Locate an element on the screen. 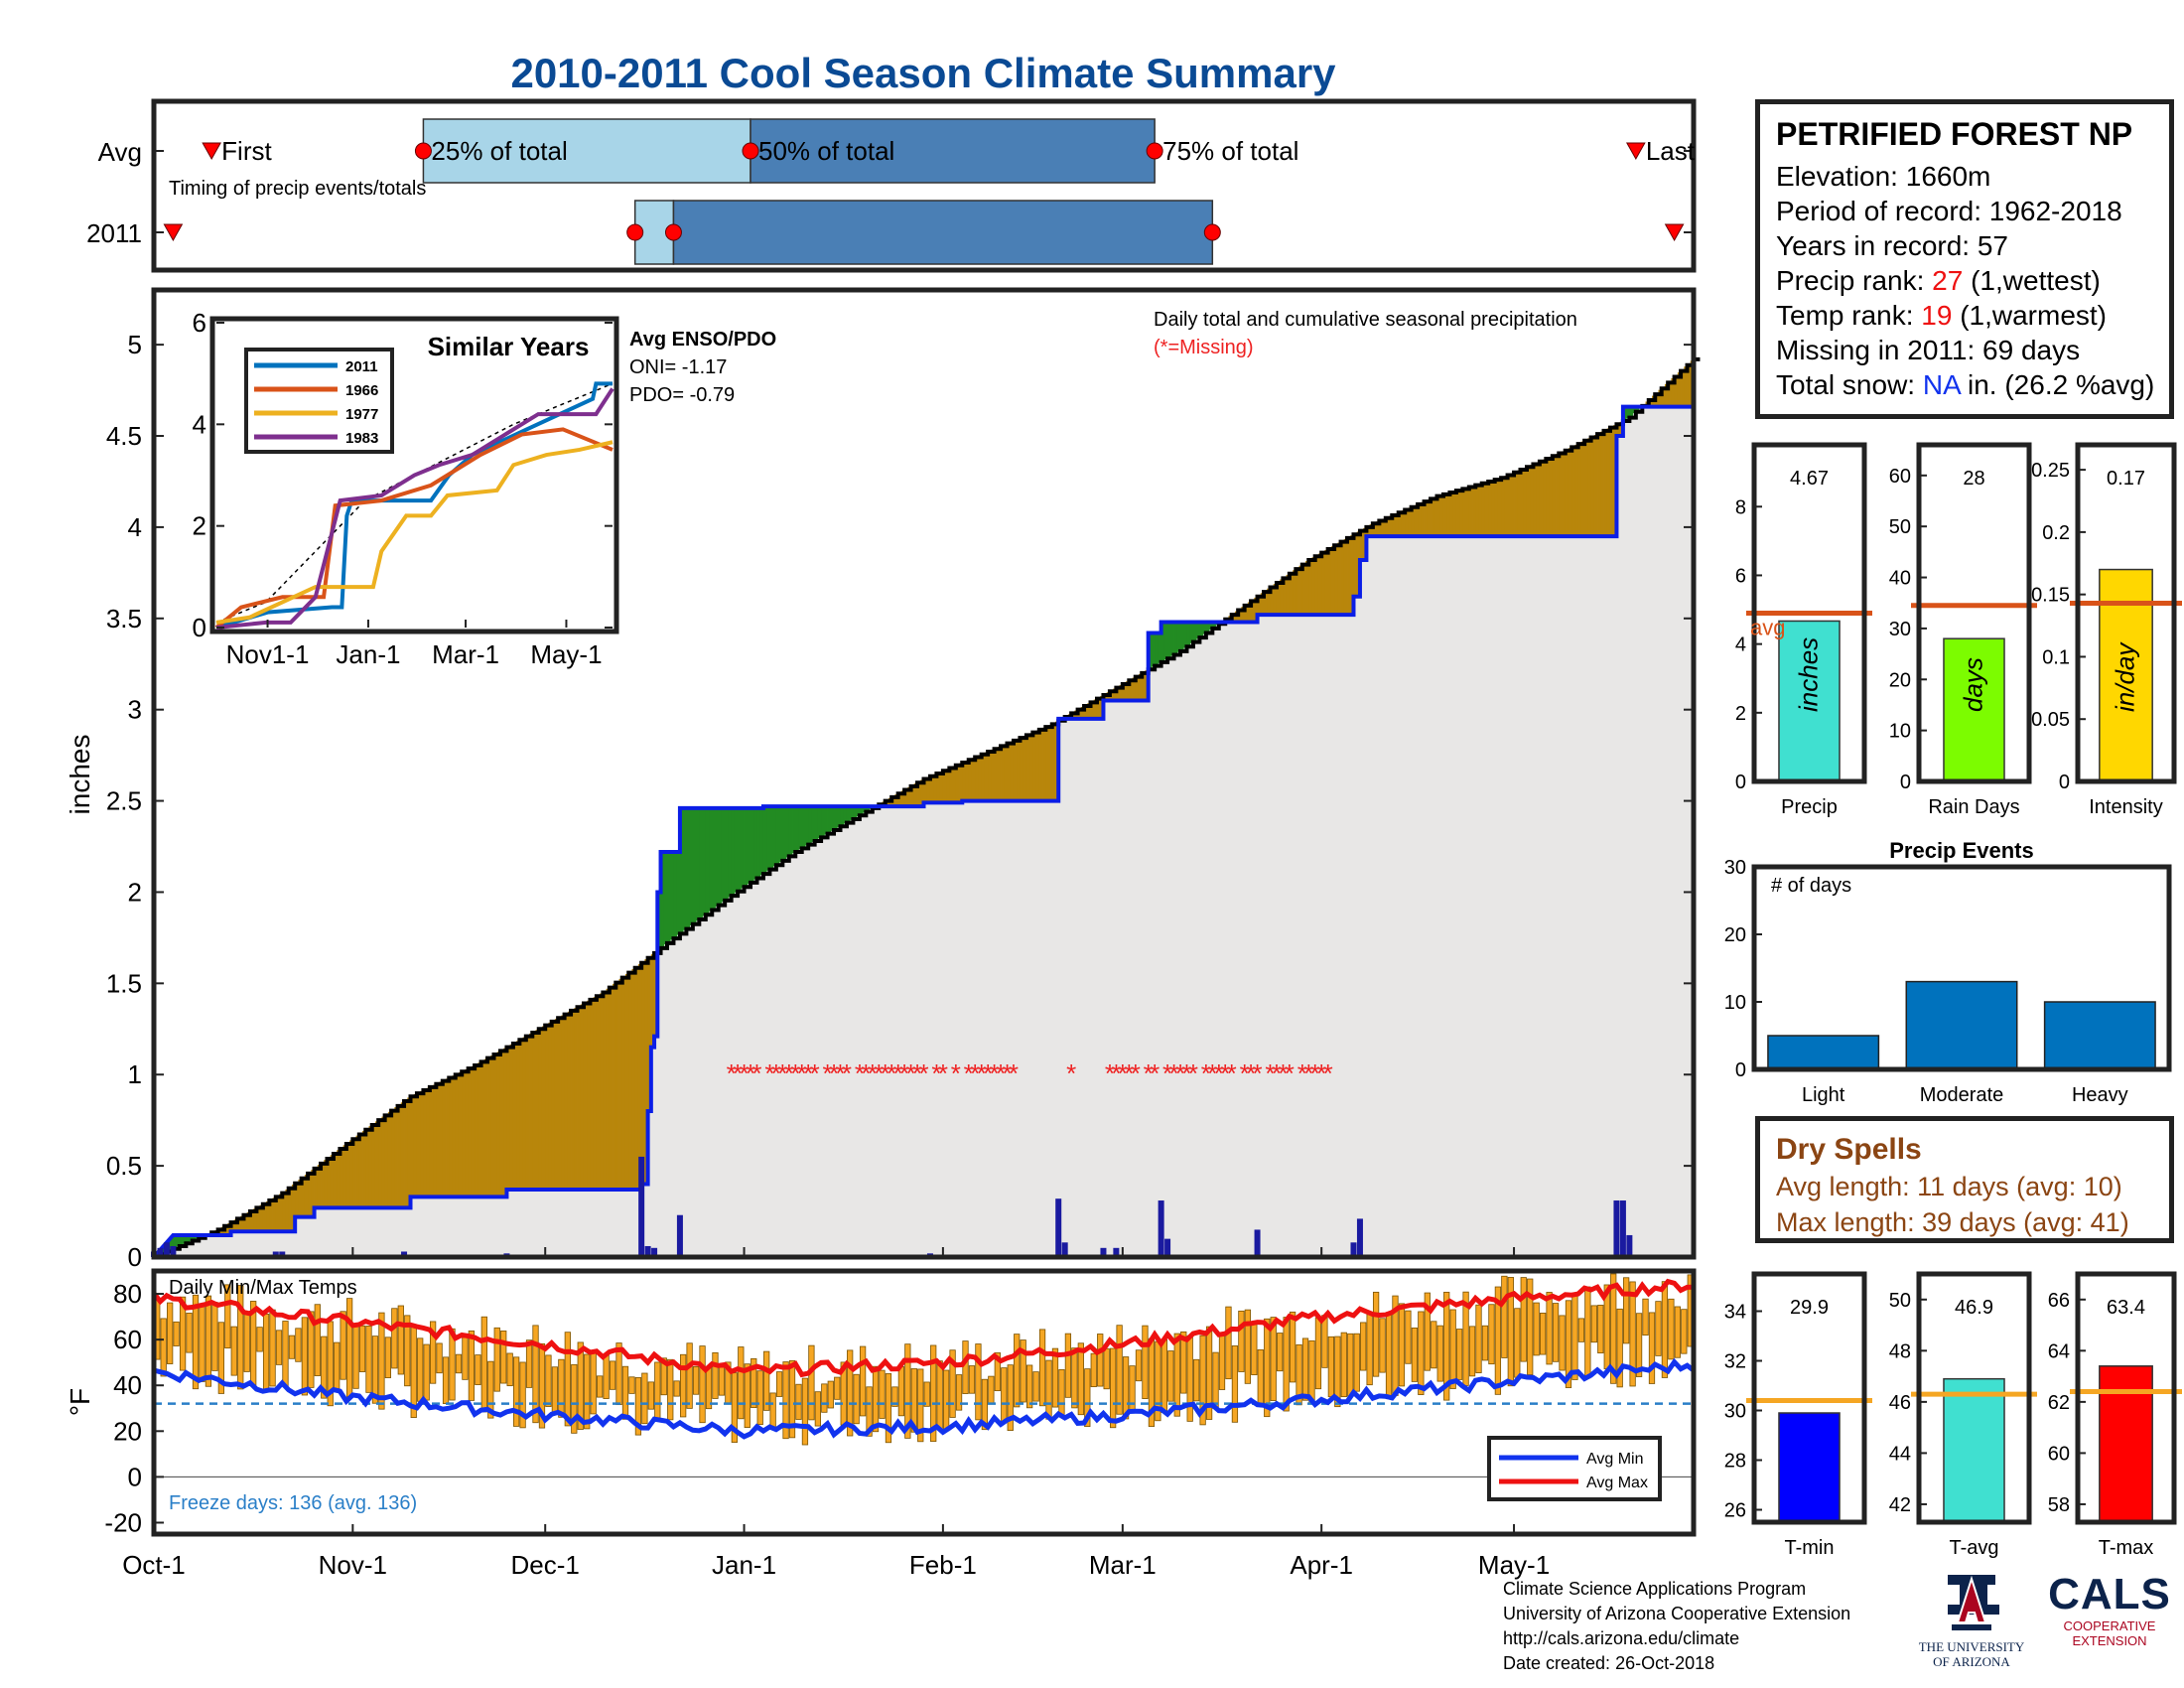 This screenshot has width=2184, height=1688. similar-series-line is located at coordinates (414, 532).